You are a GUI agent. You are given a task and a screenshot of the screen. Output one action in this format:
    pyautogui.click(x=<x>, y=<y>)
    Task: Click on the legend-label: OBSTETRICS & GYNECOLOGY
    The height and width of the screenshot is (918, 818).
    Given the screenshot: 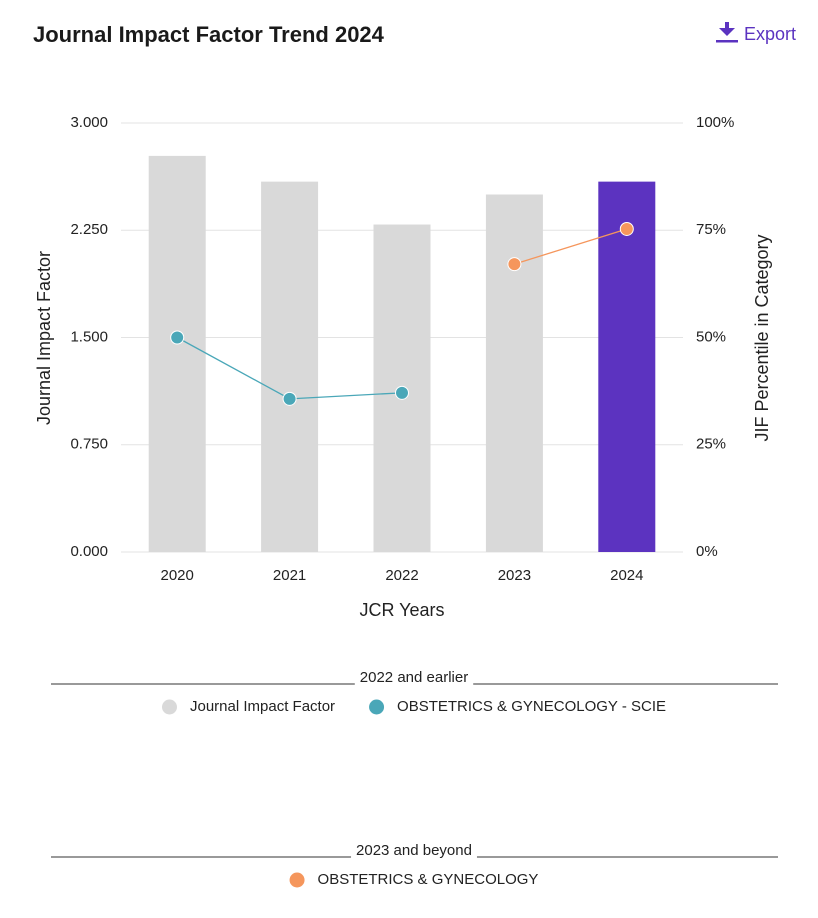 What is the action you would take?
    pyautogui.click(x=428, y=879)
    